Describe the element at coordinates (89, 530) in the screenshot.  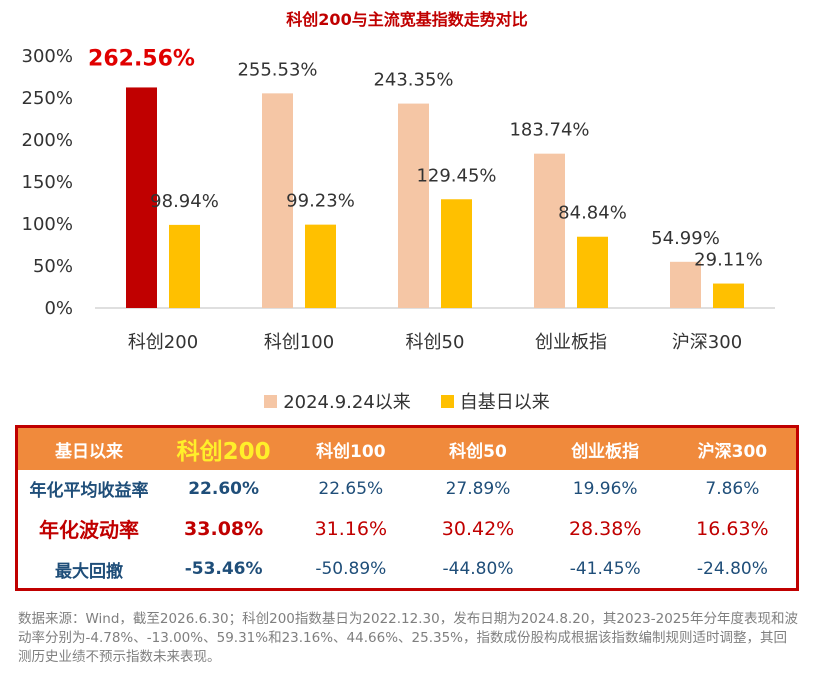
I see `row-label: 年化波动率` at that location.